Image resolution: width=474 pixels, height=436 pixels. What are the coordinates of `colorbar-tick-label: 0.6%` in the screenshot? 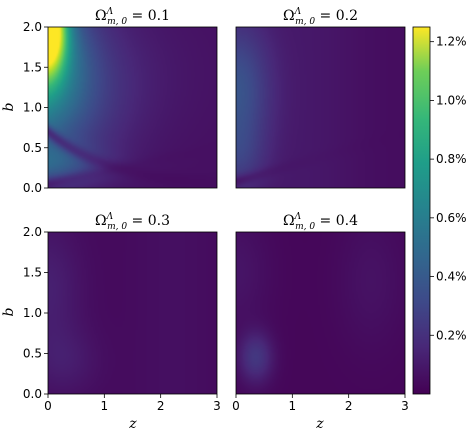 It's located at (451, 218).